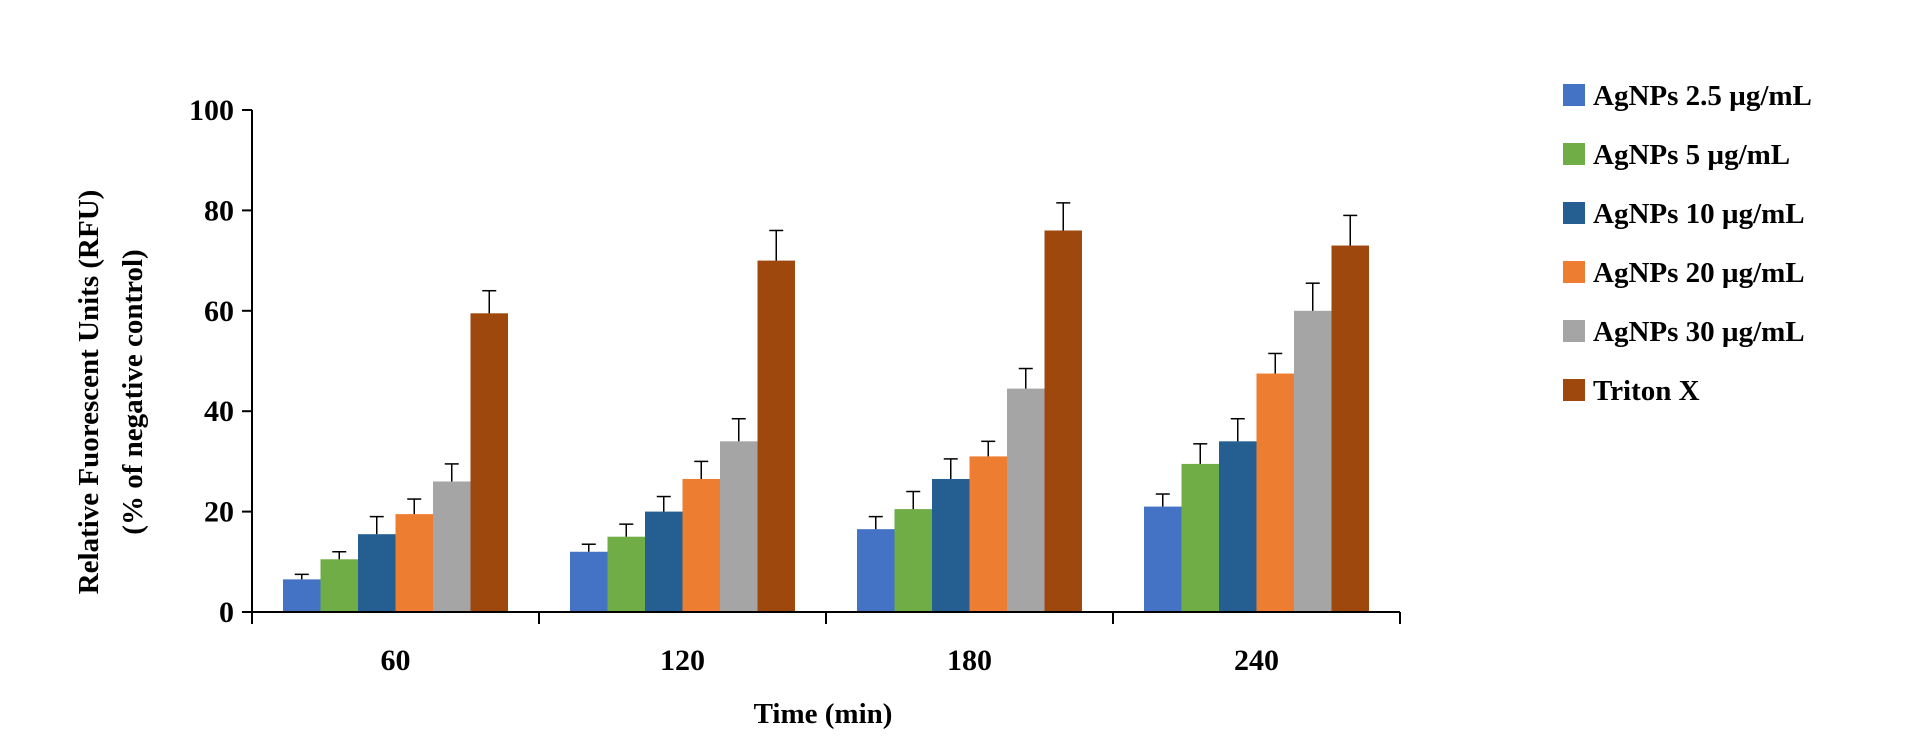  I want to click on x-tick-label: 180, so click(969, 660).